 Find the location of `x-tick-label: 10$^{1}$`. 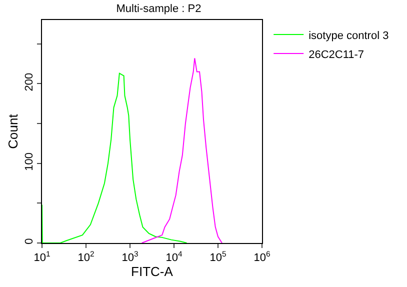

x-tick-label: 10$^{1}$ is located at coordinates (42, 257).